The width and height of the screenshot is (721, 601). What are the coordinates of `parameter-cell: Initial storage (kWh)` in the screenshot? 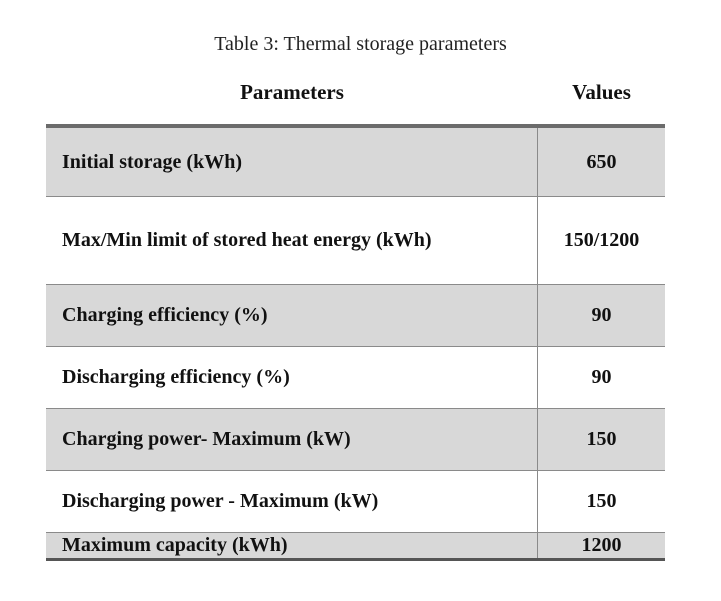 It's located at (292, 162).